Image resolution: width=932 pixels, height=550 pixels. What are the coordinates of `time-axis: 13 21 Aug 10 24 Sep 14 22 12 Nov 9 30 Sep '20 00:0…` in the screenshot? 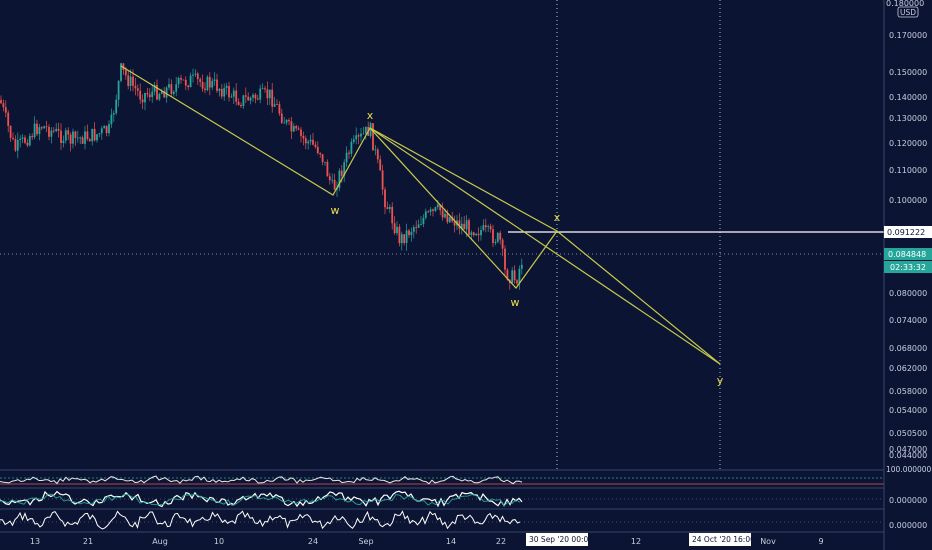 It's located at (442, 538).